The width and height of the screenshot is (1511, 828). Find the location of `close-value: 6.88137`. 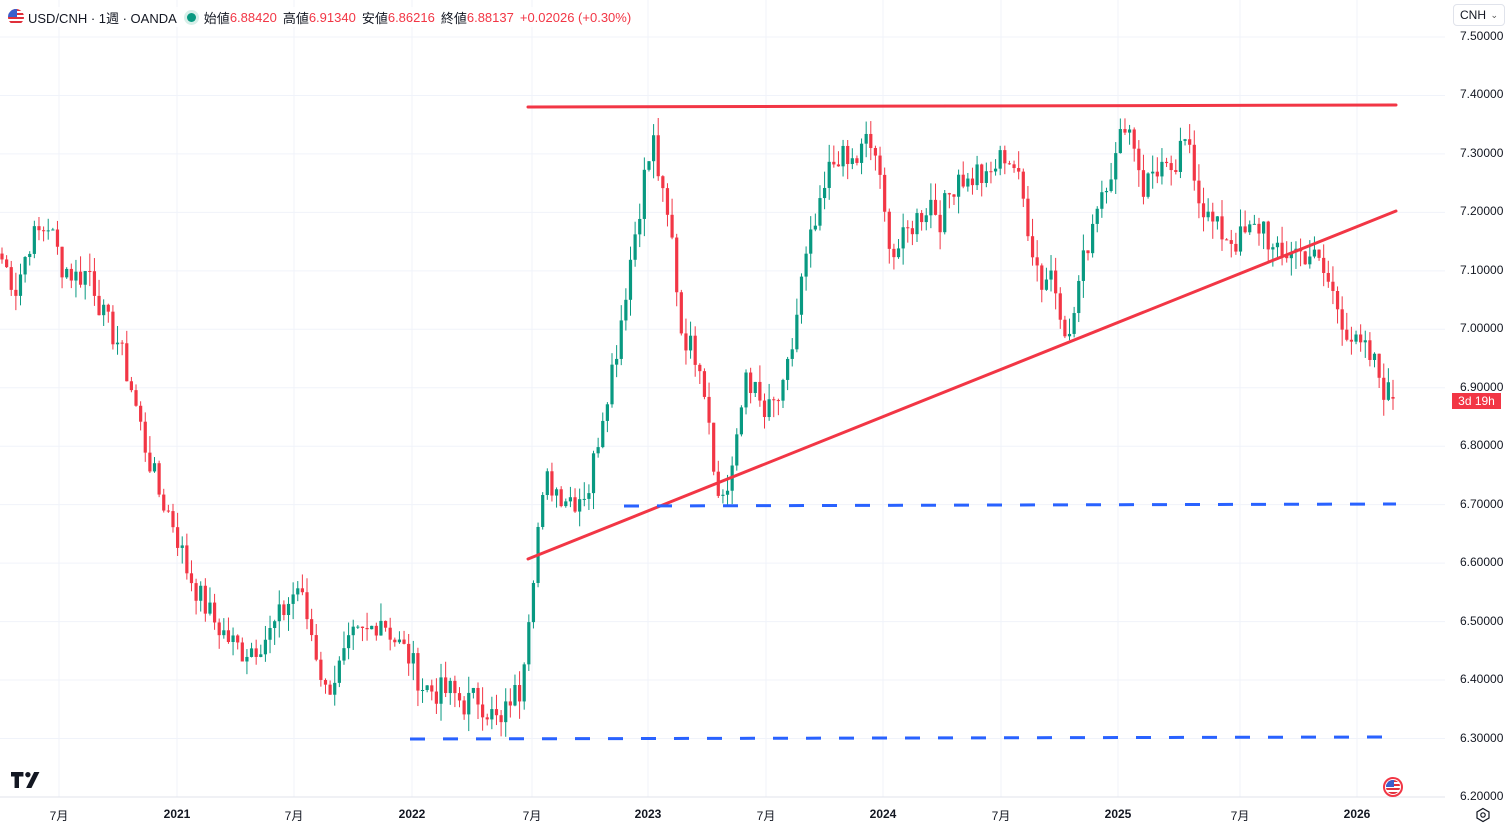

close-value: 6.88137 is located at coordinates (490, 17).